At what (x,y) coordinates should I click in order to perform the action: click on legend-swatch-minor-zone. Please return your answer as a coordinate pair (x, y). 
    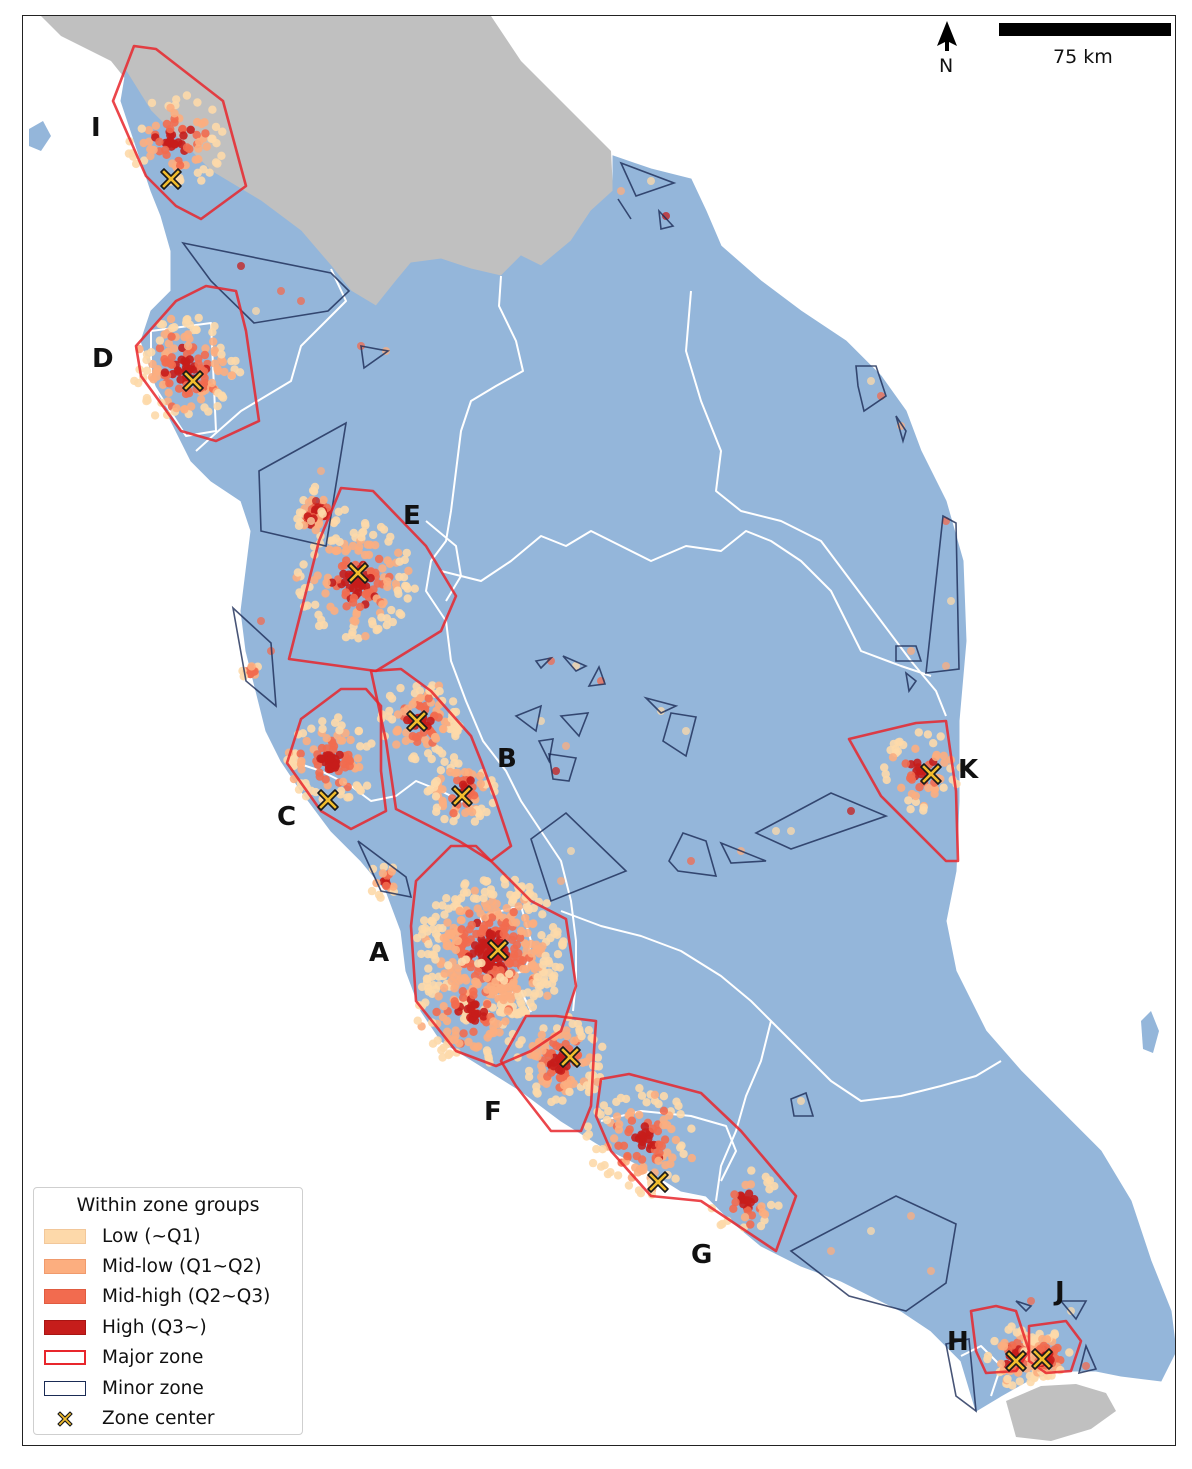
    Looking at the image, I should click on (65, 1388).